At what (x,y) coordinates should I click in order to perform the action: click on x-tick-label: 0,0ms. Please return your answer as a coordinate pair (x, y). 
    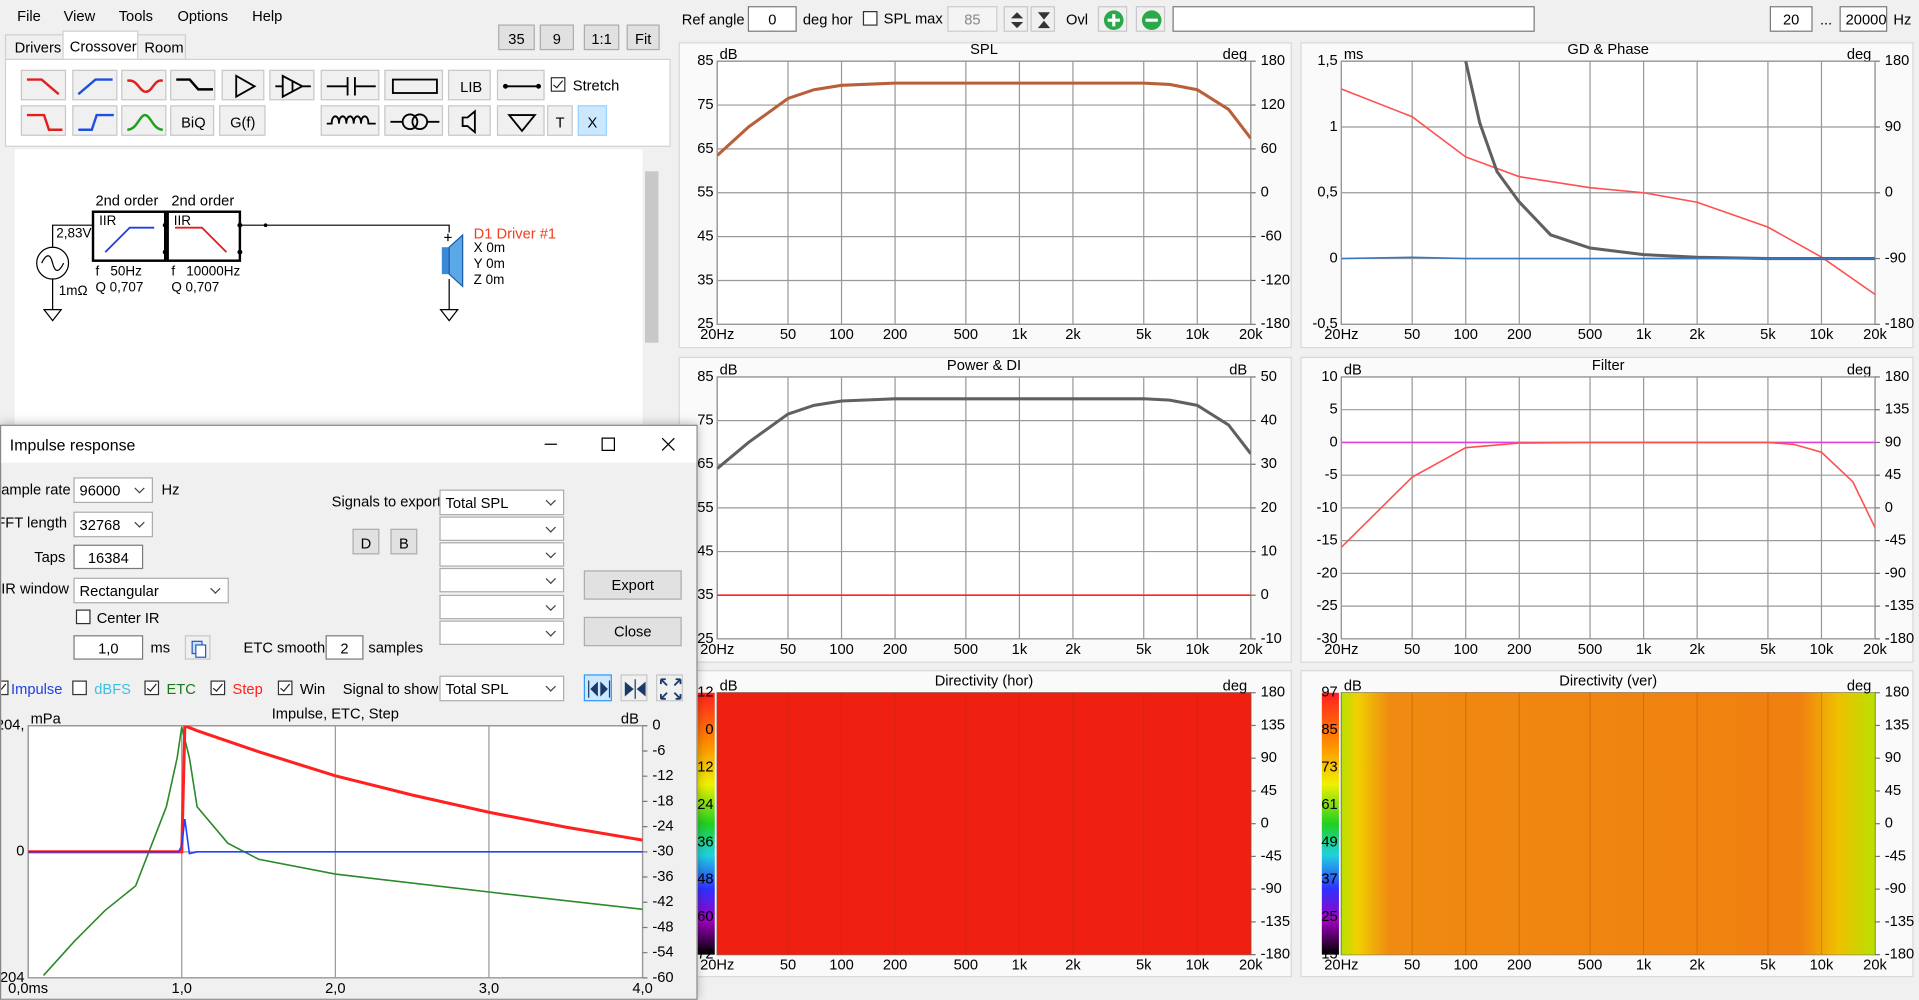
    Looking at the image, I should click on (28, 989).